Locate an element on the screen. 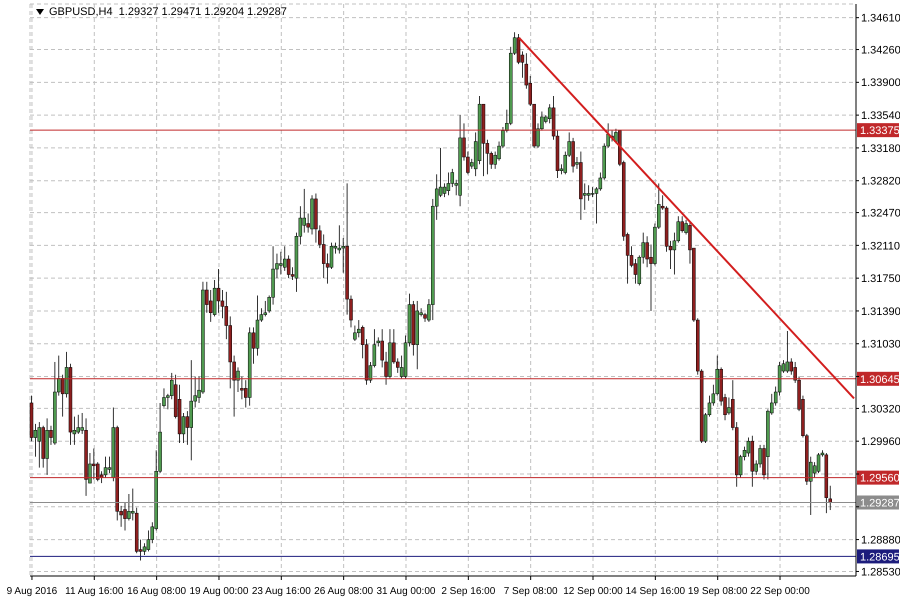 This screenshot has width=900, height=608. x-tick-label: 19 Aug 00:00 is located at coordinates (219, 591).